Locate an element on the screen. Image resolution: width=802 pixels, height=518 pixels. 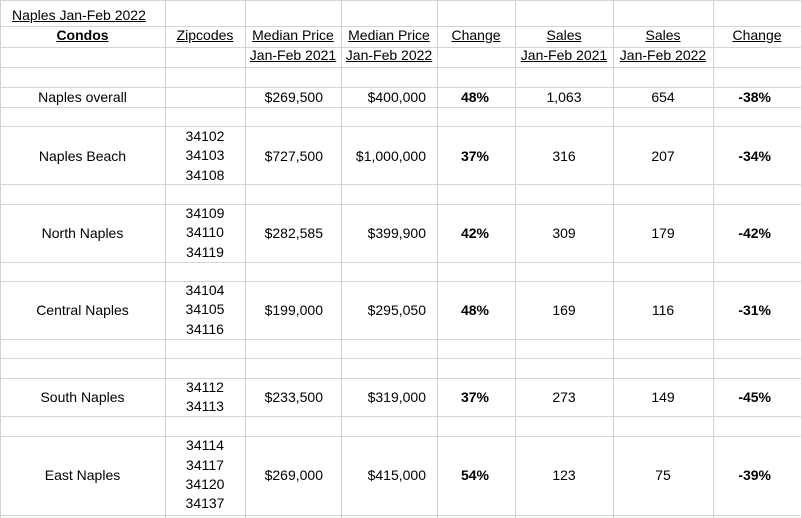
zipcodes-cell: 34114 34117 34120 34137 is located at coordinates (205, 474).